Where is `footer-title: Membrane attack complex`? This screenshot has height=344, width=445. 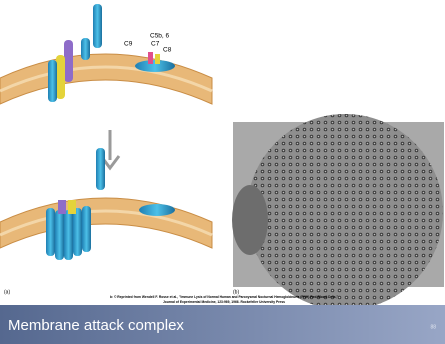 footer-title: Membrane attack complex is located at coordinates (96, 325).